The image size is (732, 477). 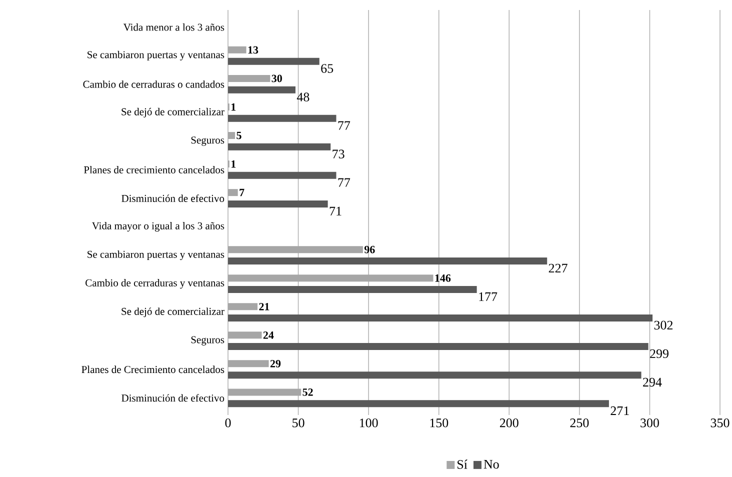 I want to click on data-label: 65, so click(x=327, y=68).